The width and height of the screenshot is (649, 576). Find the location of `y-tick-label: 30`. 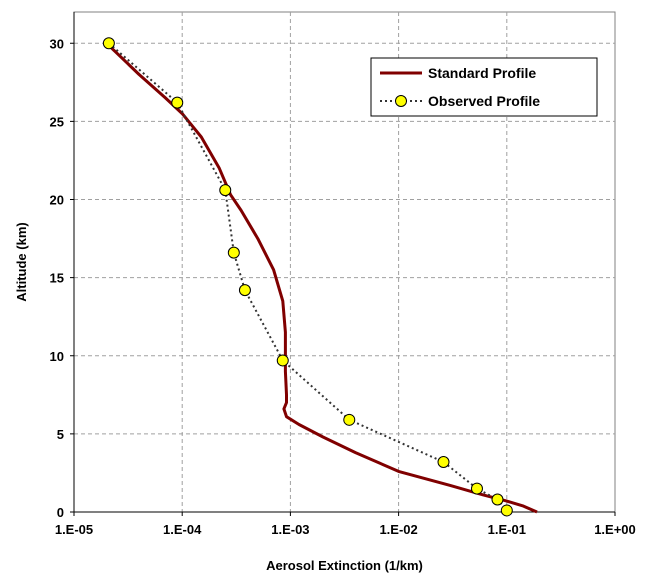

y-tick-label: 30 is located at coordinates (57, 43).